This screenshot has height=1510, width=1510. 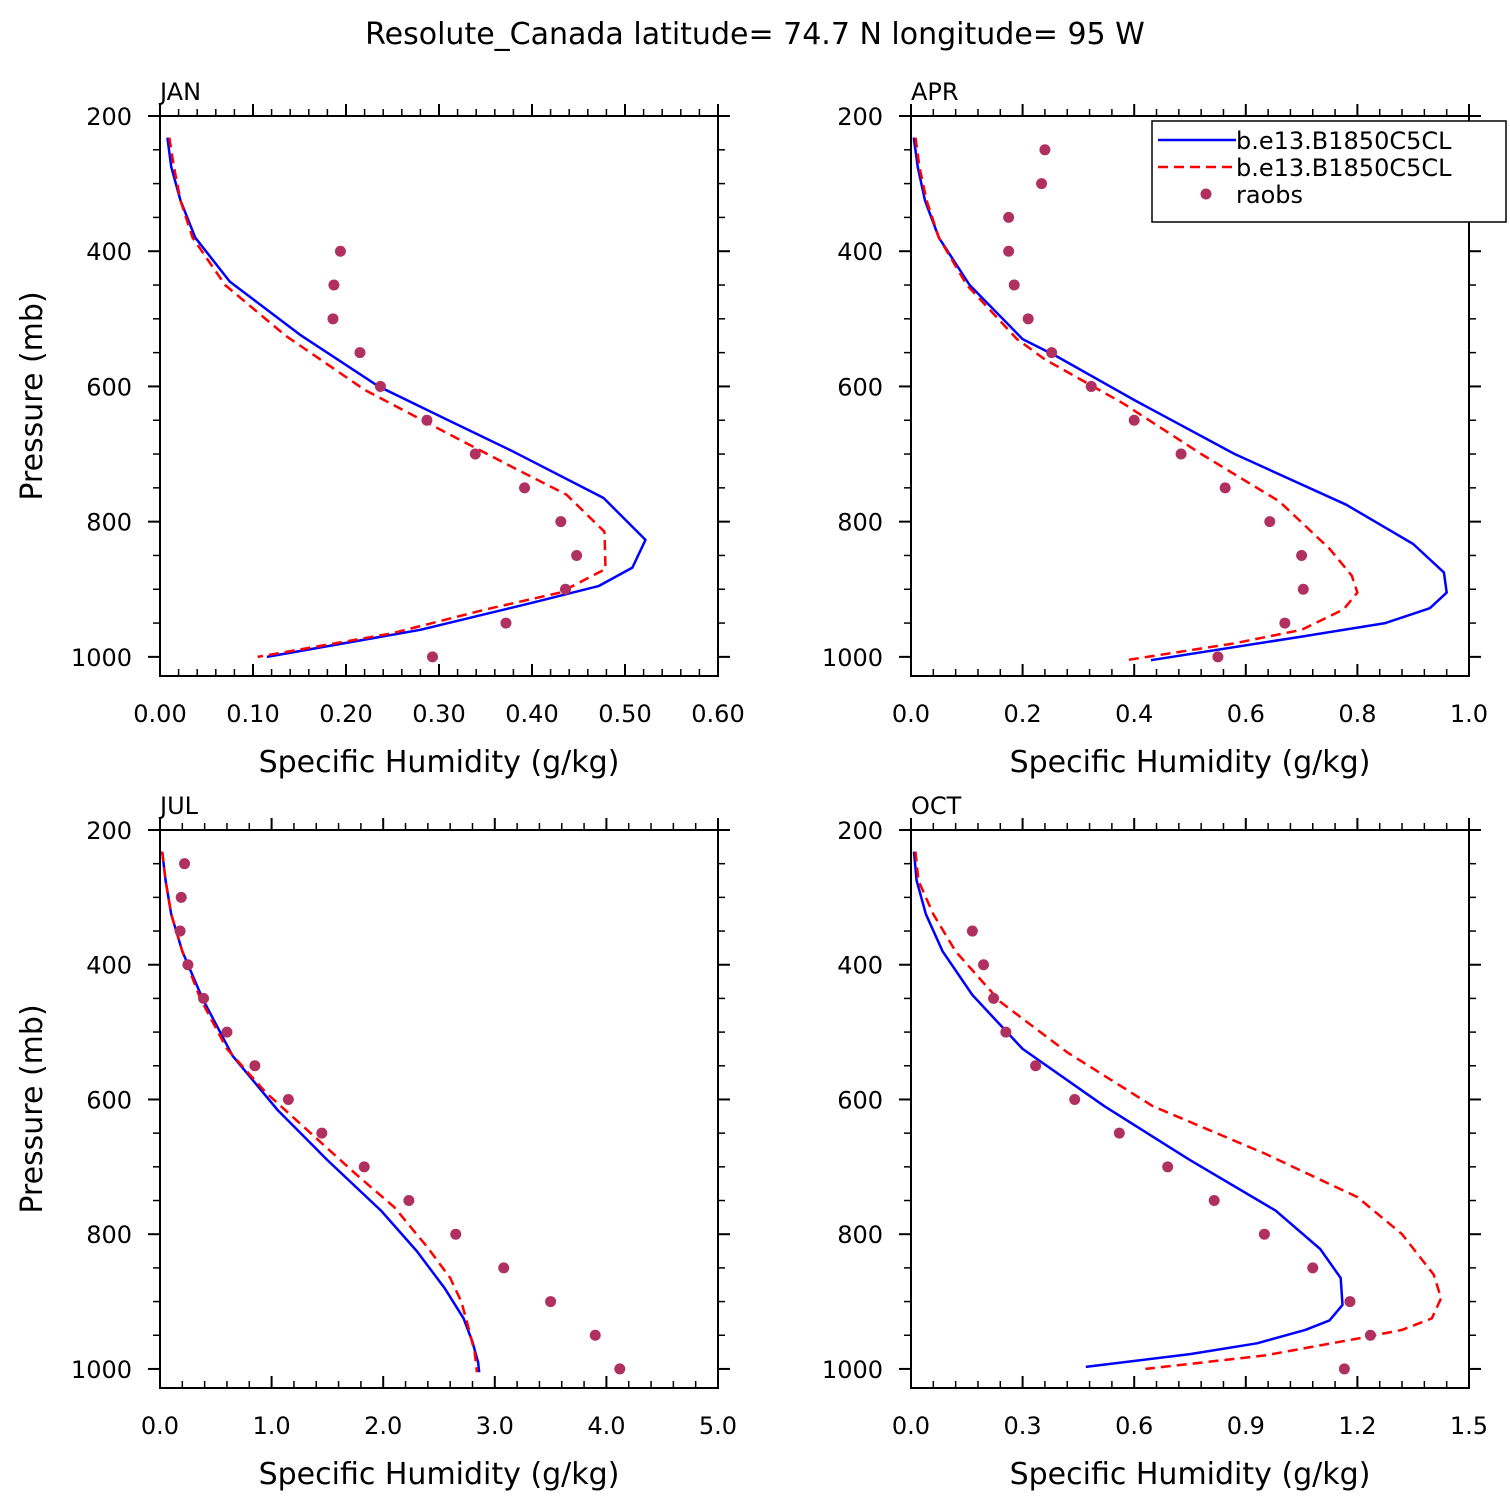 What do you see at coordinates (1023, 1426) in the screenshot?
I see `x-tick-label: 0.3` at bounding box center [1023, 1426].